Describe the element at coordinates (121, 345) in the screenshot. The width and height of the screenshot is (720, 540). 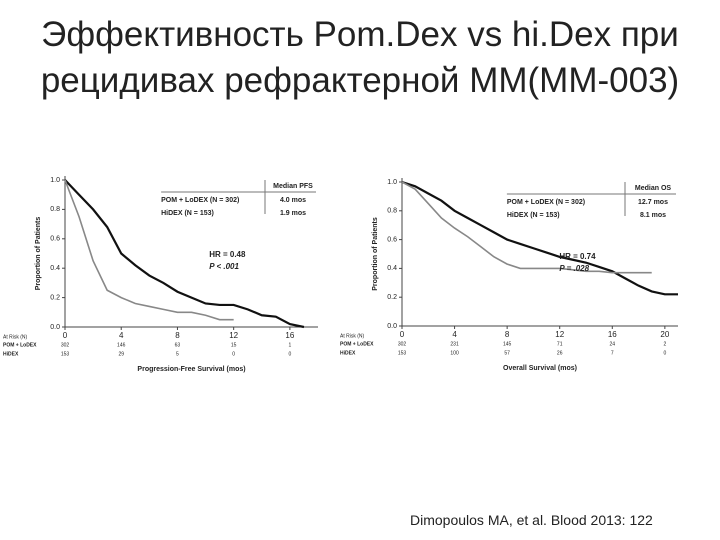
I see `at-risk-count: 146` at that location.